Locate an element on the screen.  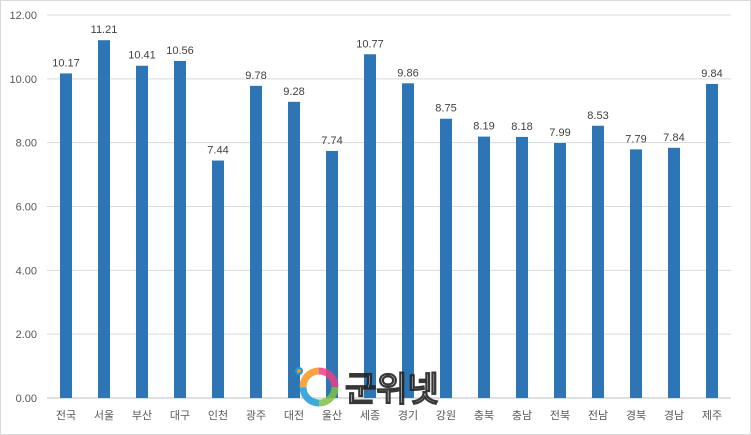
y-tick-label: 4.00 is located at coordinates (26, 271).